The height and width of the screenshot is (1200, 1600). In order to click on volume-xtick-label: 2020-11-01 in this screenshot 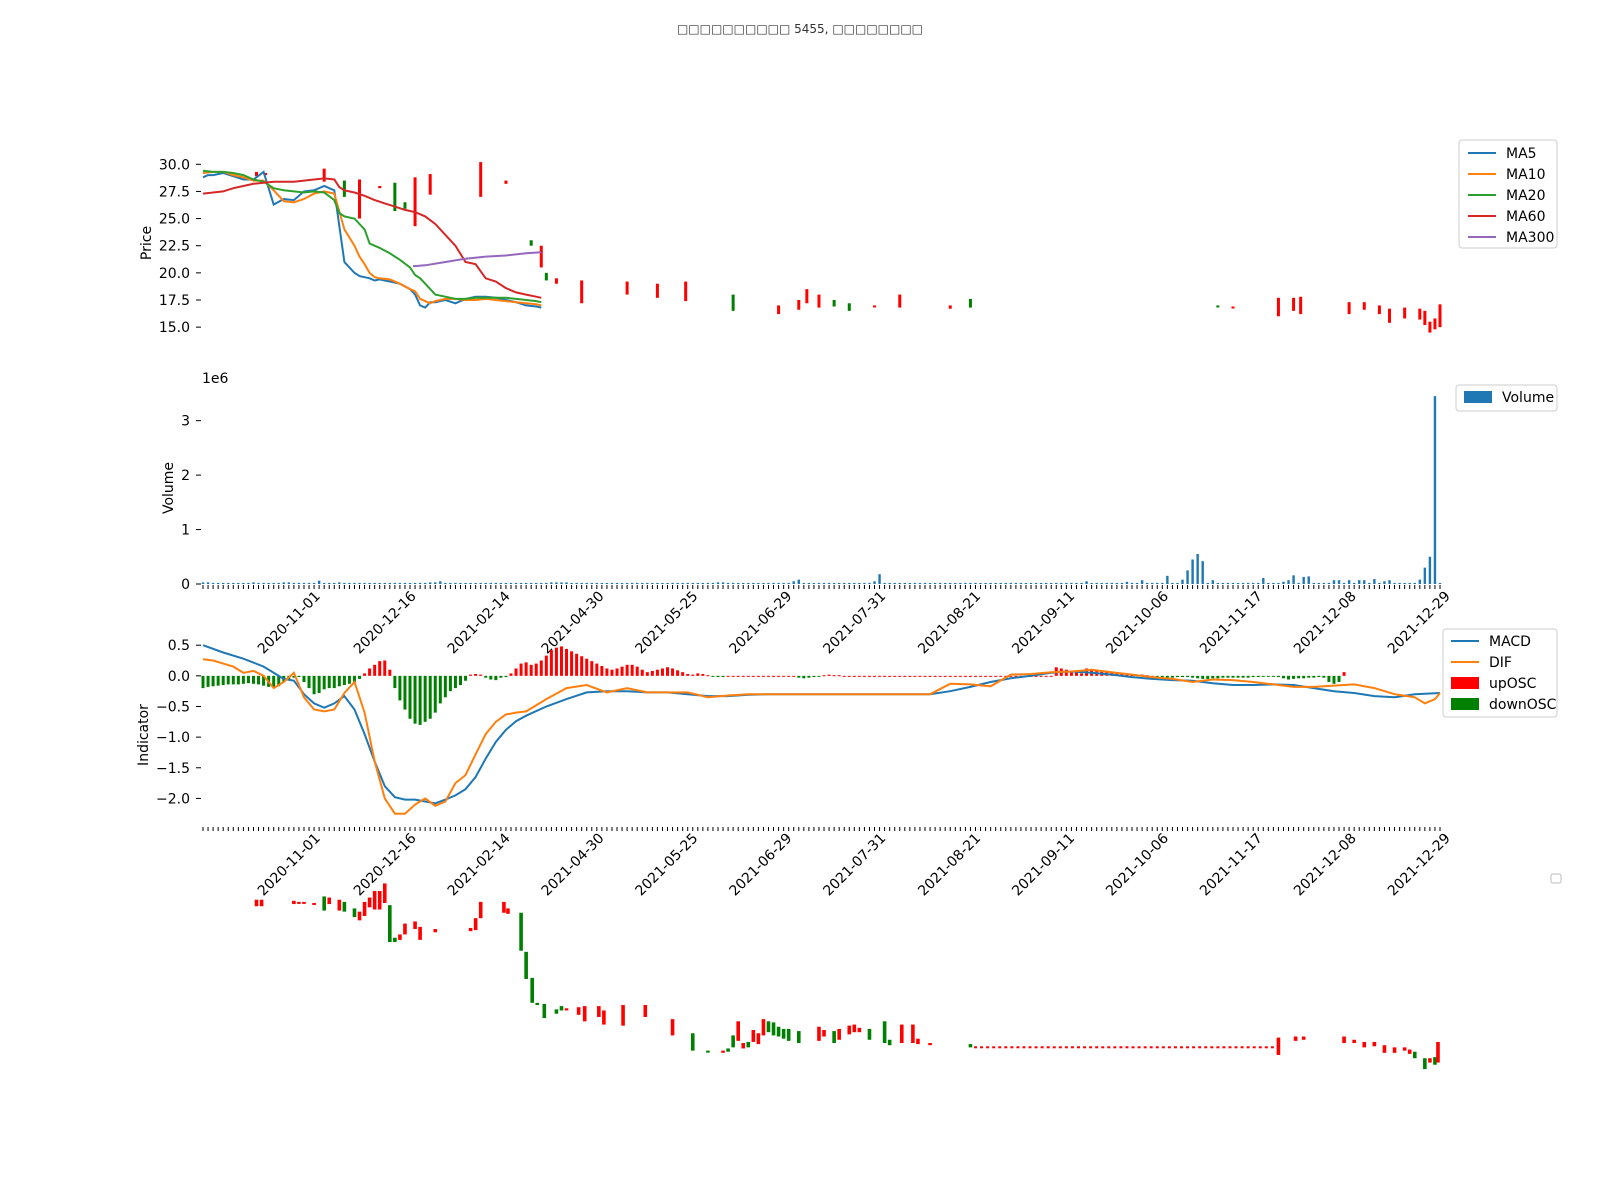, I will do `click(289, 623)`.